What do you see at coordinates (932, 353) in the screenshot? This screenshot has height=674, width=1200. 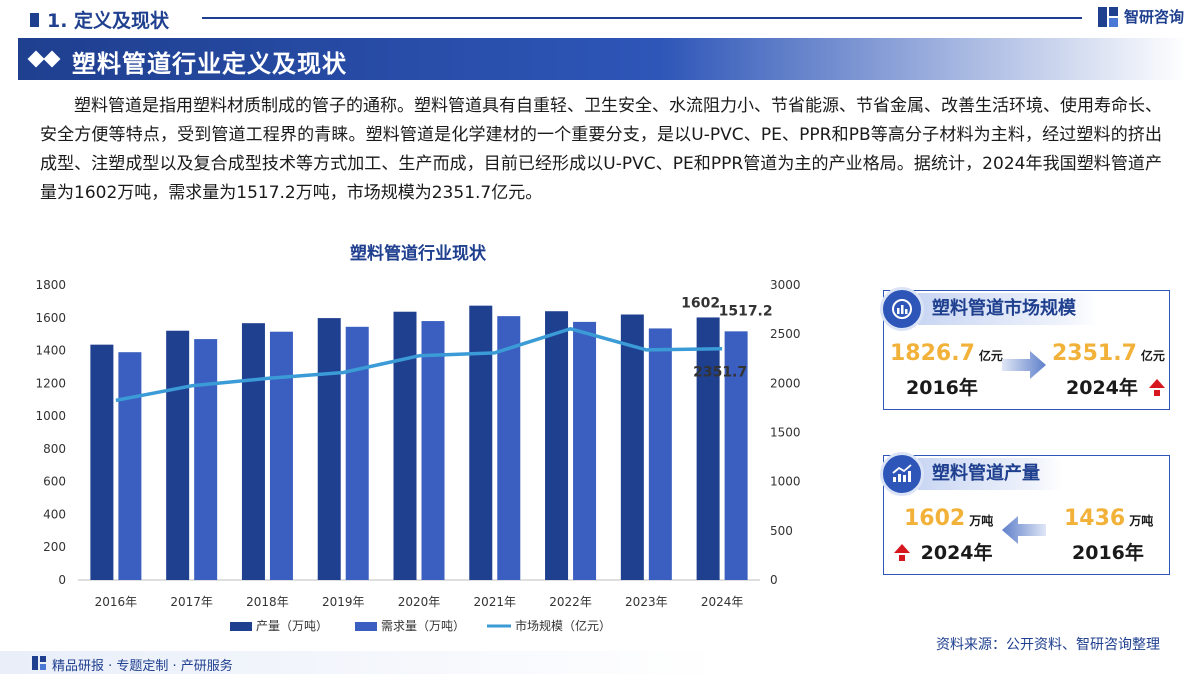 I see `market-from-number: 1826.7` at bounding box center [932, 353].